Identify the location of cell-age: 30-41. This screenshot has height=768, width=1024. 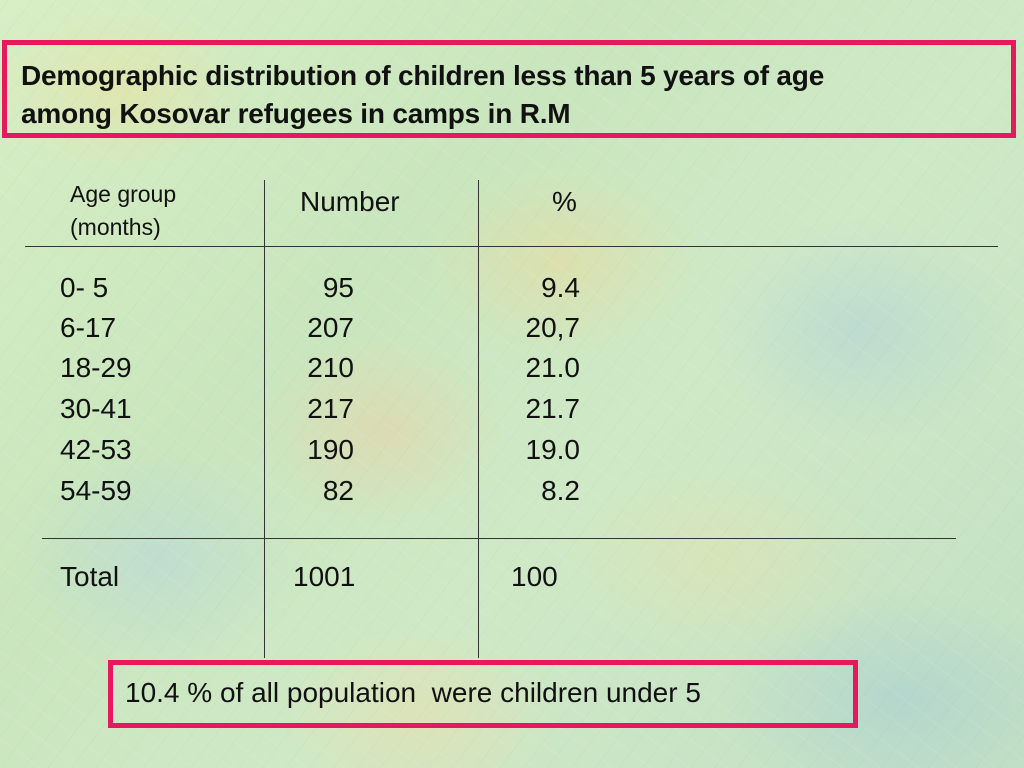
(96, 408).